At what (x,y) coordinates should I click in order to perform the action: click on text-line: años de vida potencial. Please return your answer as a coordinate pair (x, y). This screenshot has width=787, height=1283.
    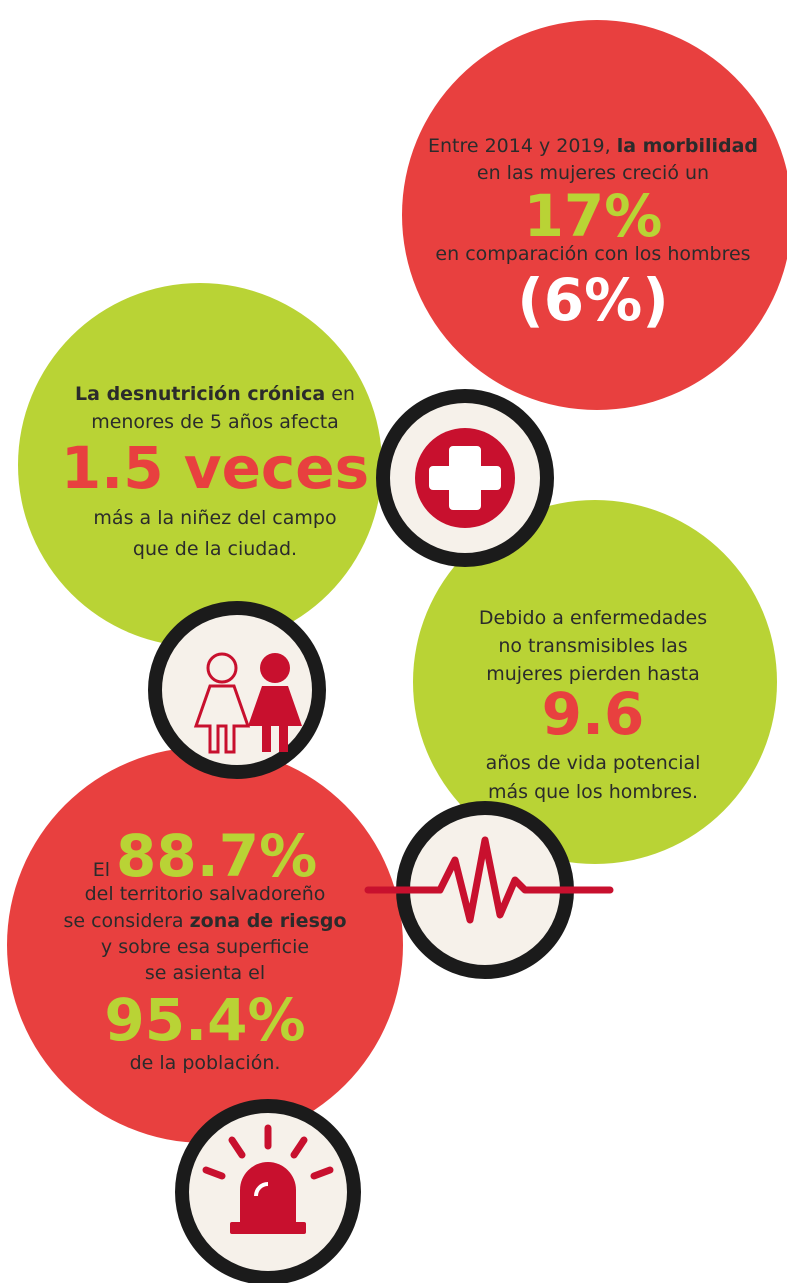
    Looking at the image, I should click on (593, 763).